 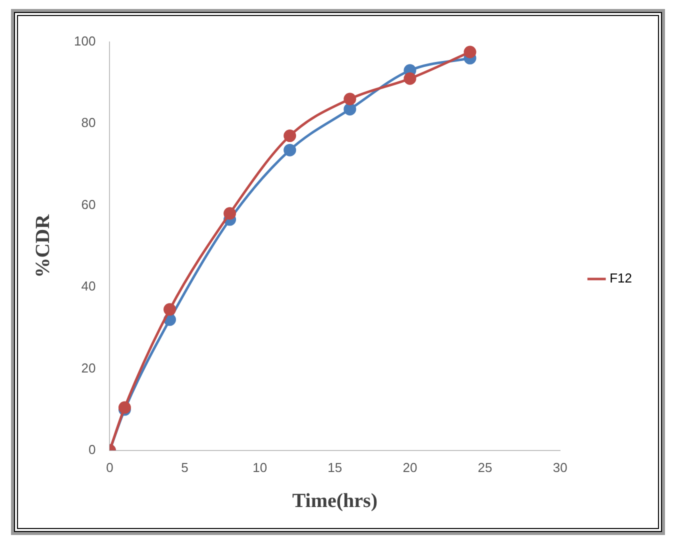 I want to click on y-tick-label: 60, so click(x=88, y=204).